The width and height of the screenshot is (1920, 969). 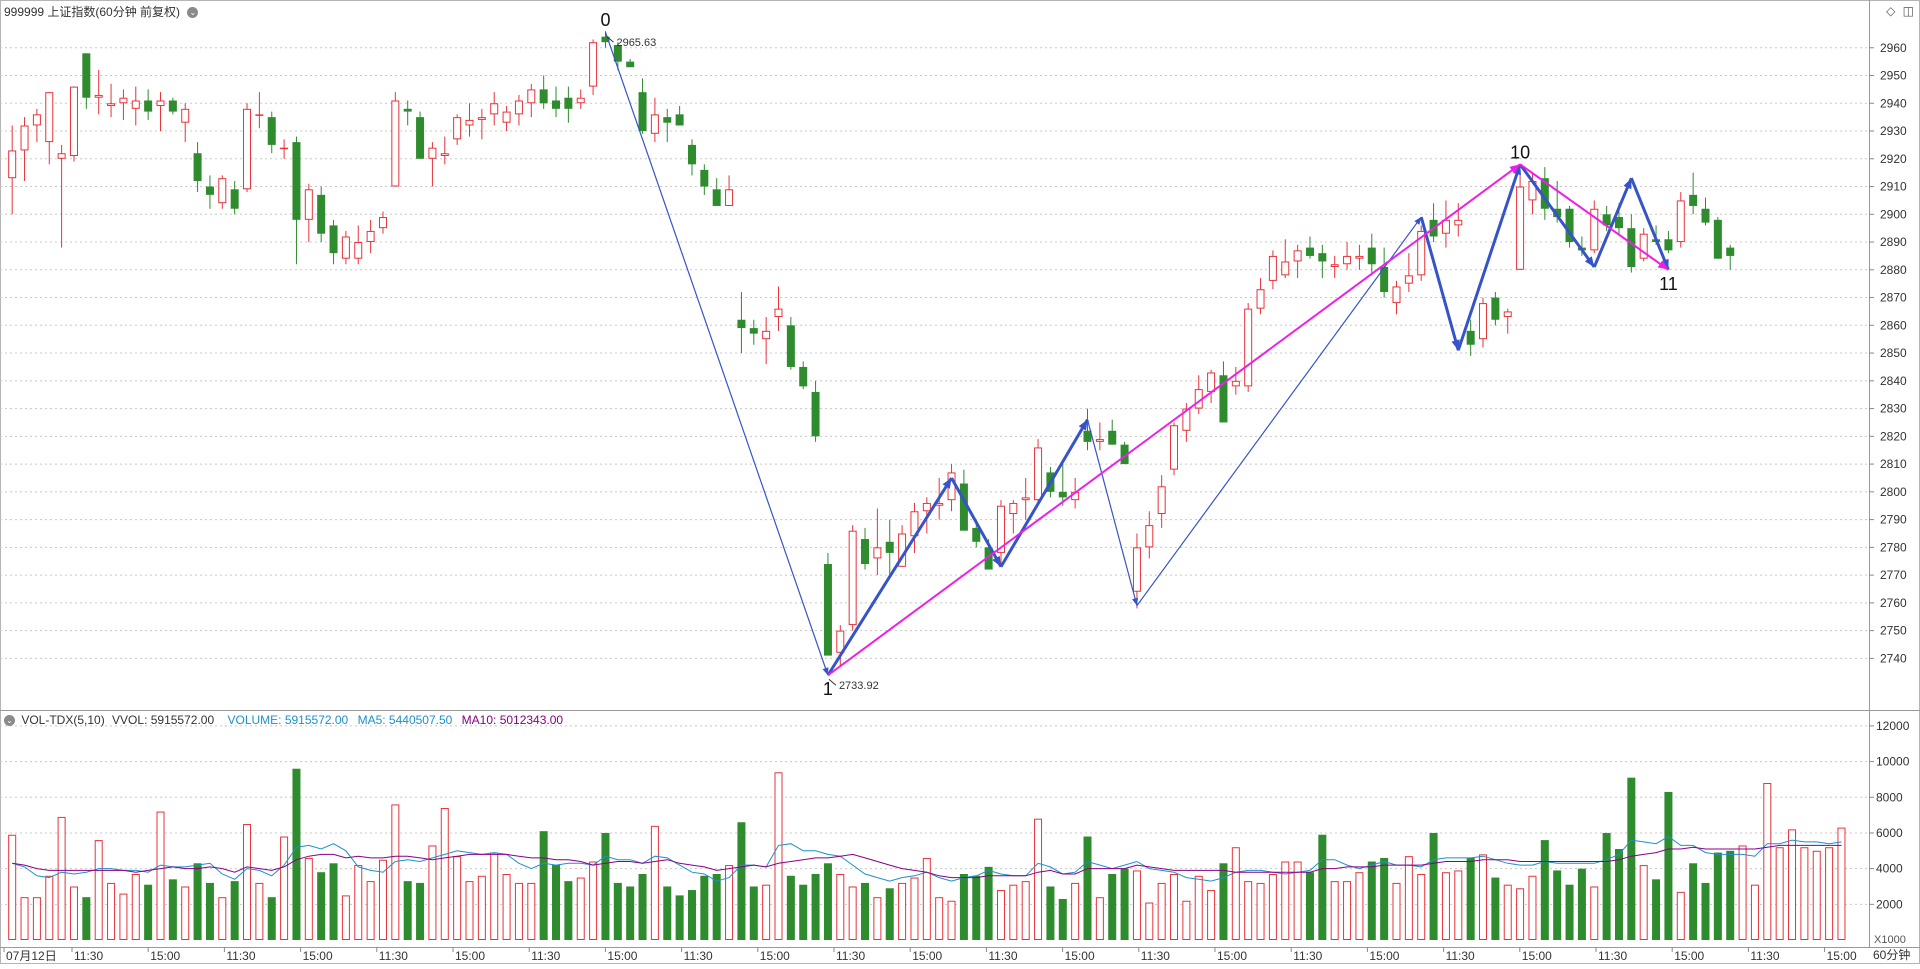 What do you see at coordinates (1893, 658) in the screenshot?
I see `price-tick-label: 2740` at bounding box center [1893, 658].